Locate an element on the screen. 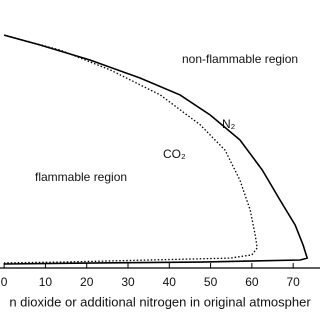 The image size is (320, 320). x-tick-label: 30 is located at coordinates (128, 282).